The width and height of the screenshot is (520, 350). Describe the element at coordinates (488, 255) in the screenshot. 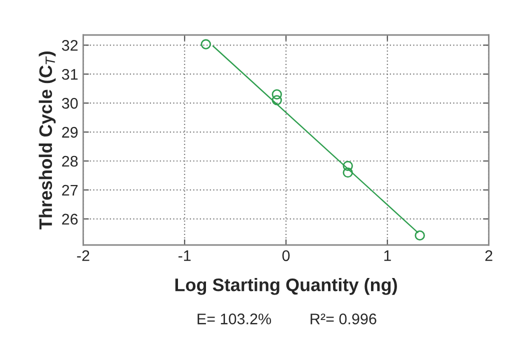

I see `x-tick-label: 2` at that location.